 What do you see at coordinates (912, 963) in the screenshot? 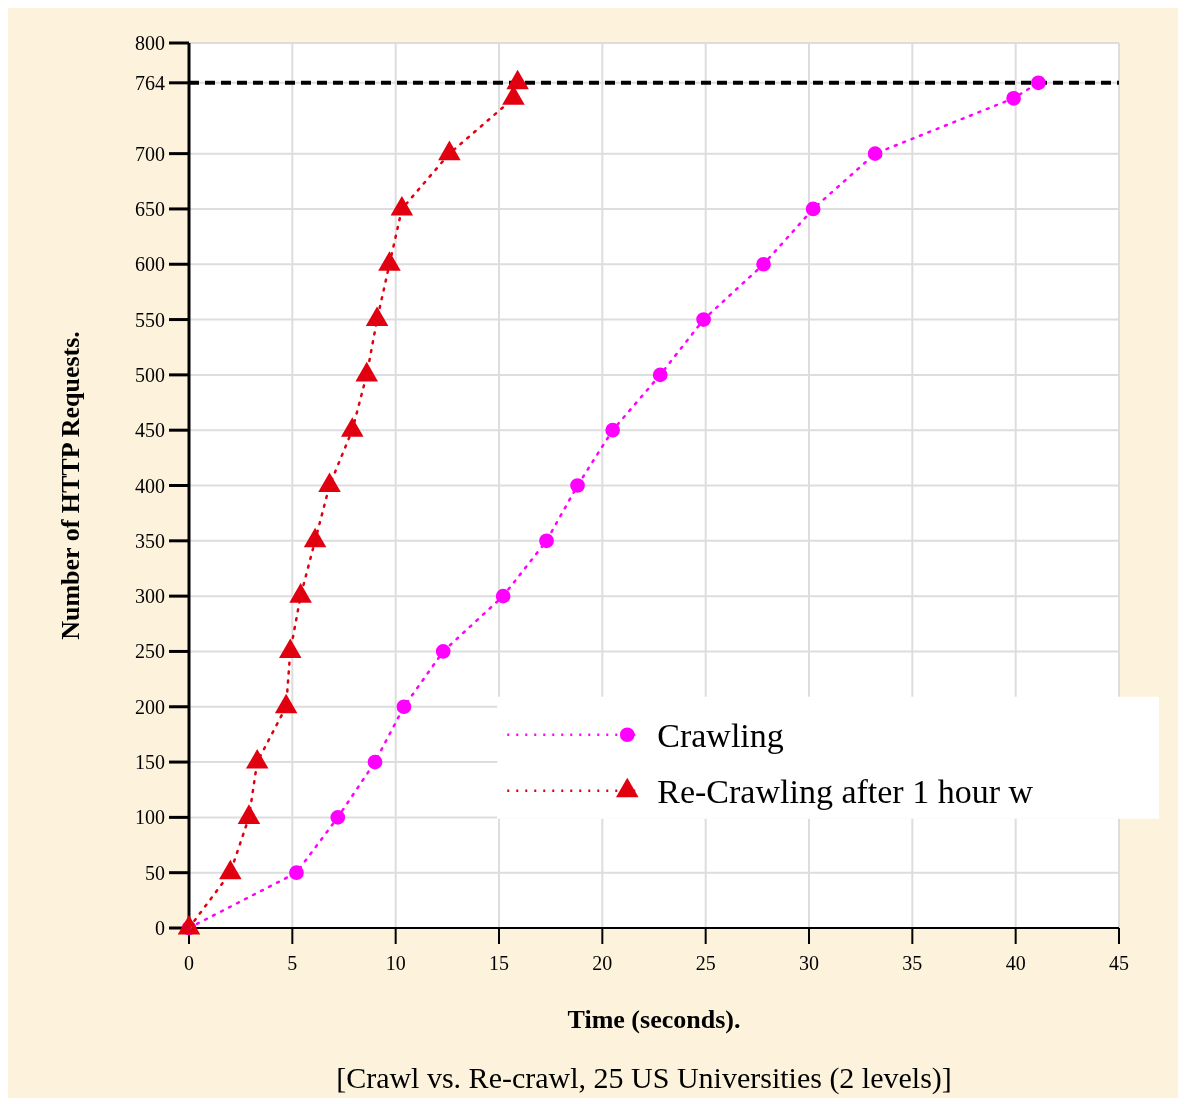
I see `x-tick-label: 35` at bounding box center [912, 963].